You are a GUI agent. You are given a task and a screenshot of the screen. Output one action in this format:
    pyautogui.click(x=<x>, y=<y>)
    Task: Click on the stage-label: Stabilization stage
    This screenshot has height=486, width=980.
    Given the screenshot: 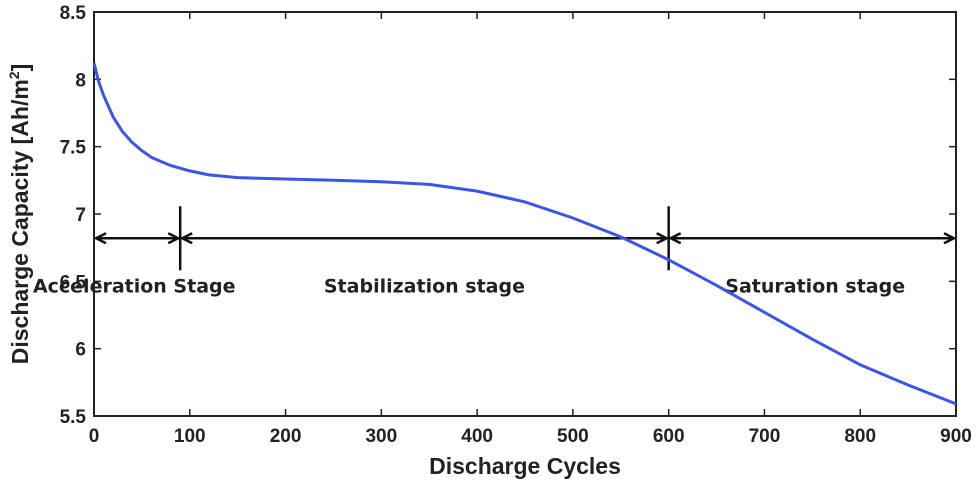 What is the action you would take?
    pyautogui.click(x=424, y=286)
    